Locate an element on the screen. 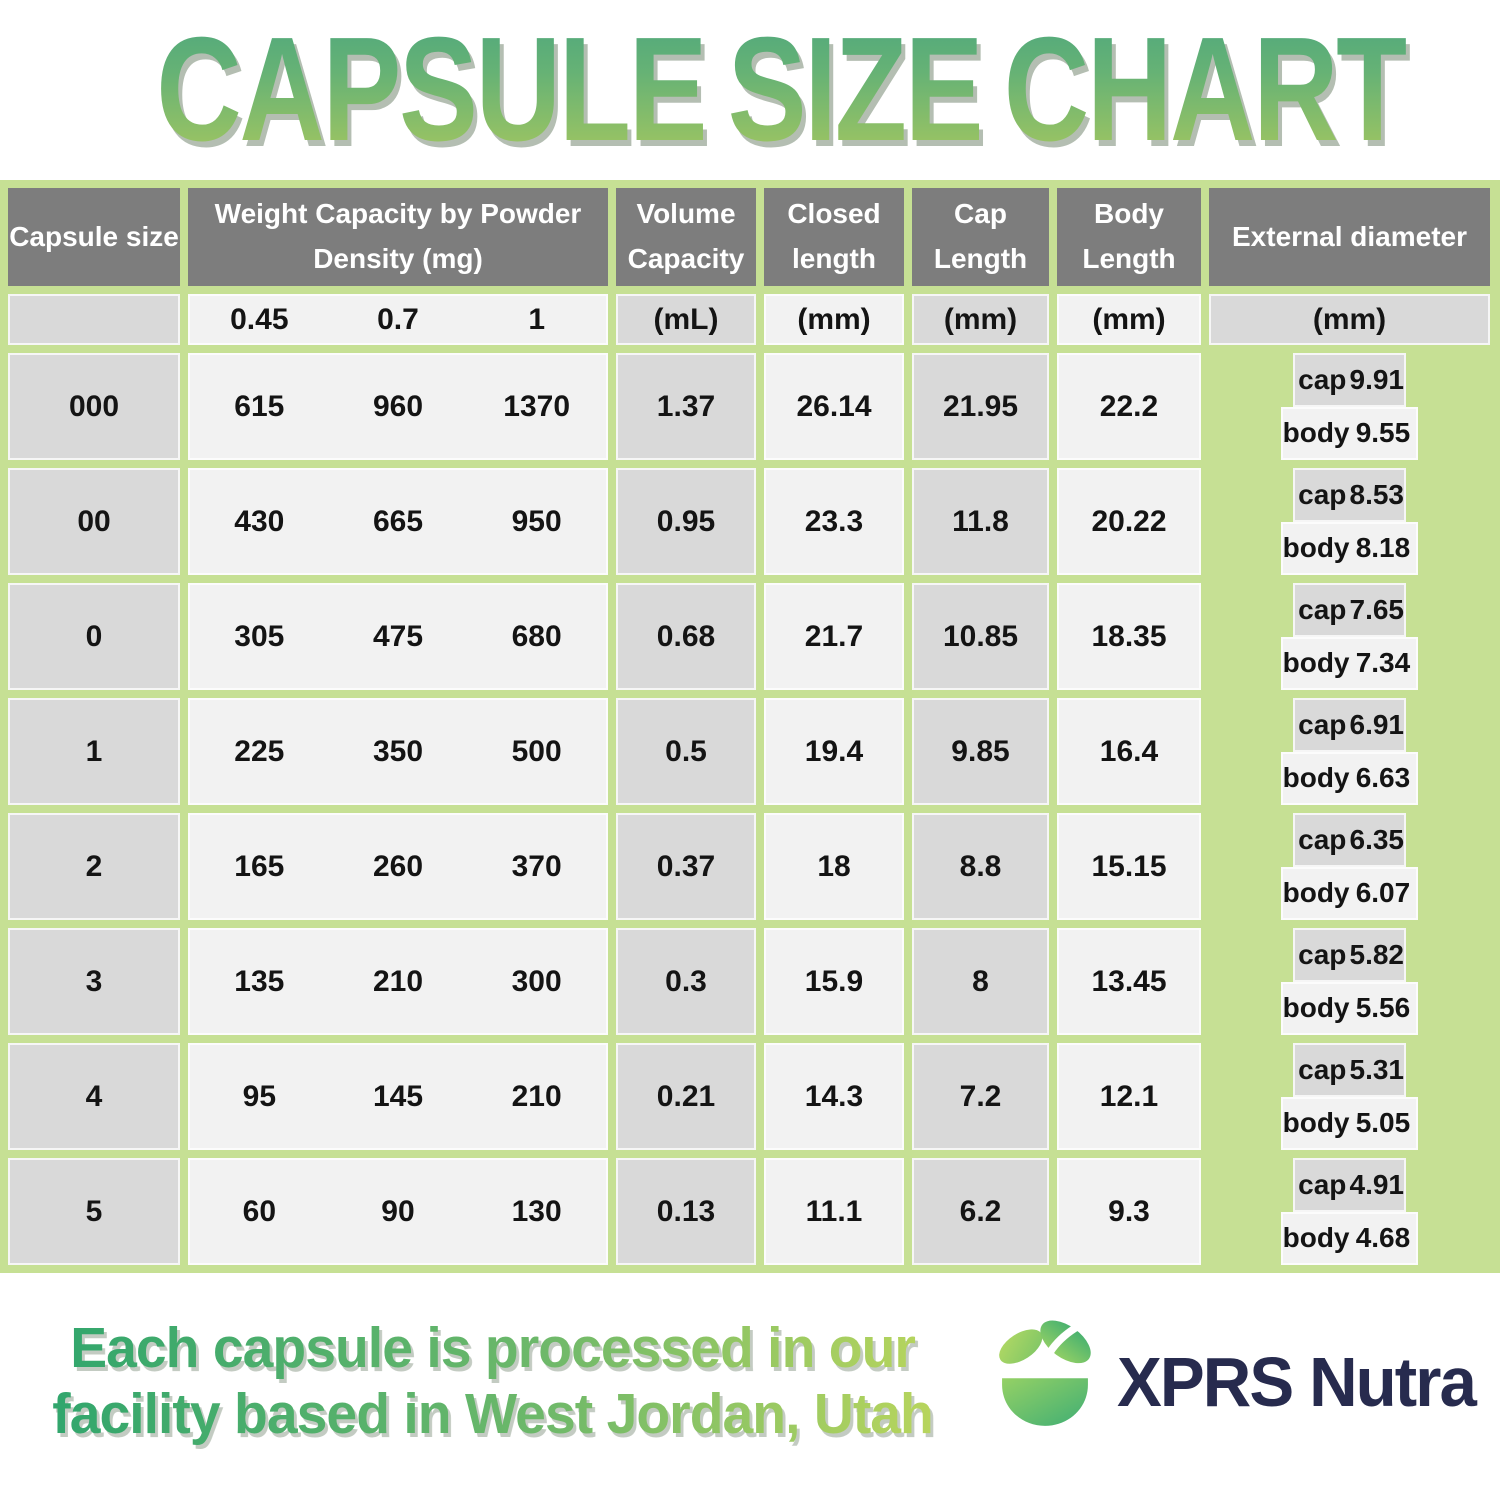 The image size is (1500, 1500). weight-value: 950 is located at coordinates (536, 521).